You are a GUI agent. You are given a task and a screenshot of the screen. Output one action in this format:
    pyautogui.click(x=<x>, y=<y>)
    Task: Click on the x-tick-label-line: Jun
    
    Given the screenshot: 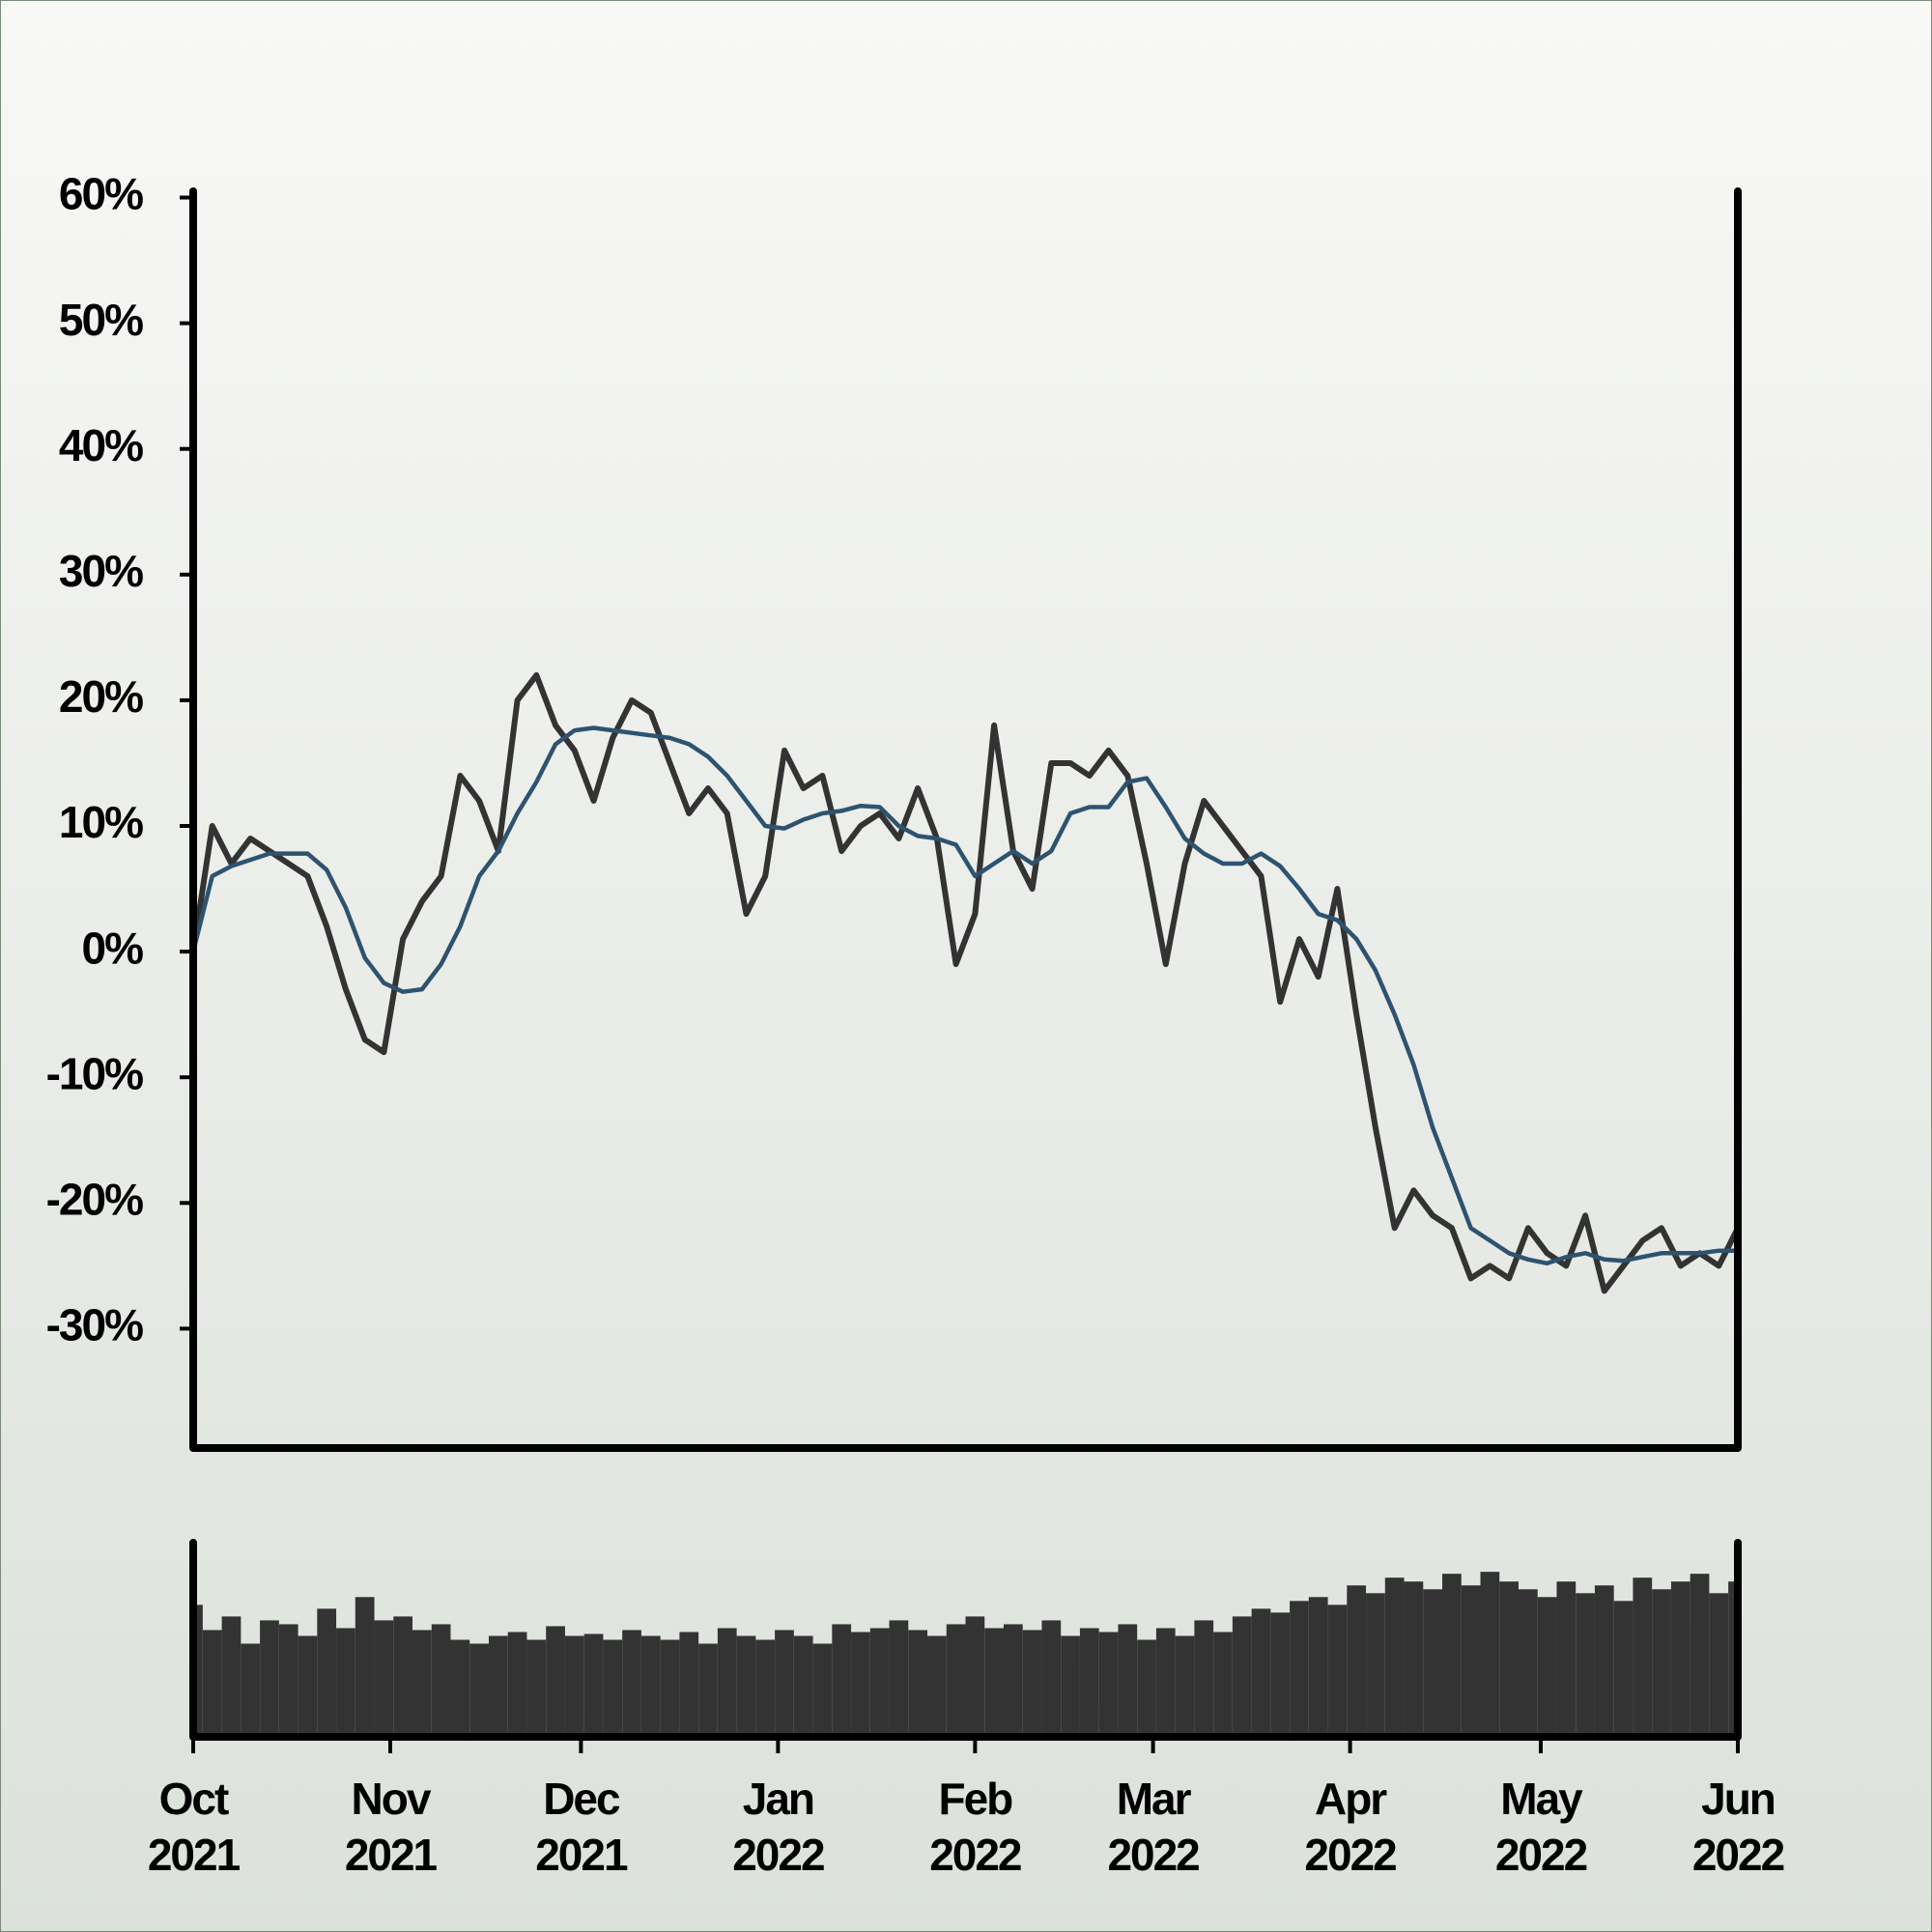 What is the action you would take?
    pyautogui.click(x=1738, y=1799)
    